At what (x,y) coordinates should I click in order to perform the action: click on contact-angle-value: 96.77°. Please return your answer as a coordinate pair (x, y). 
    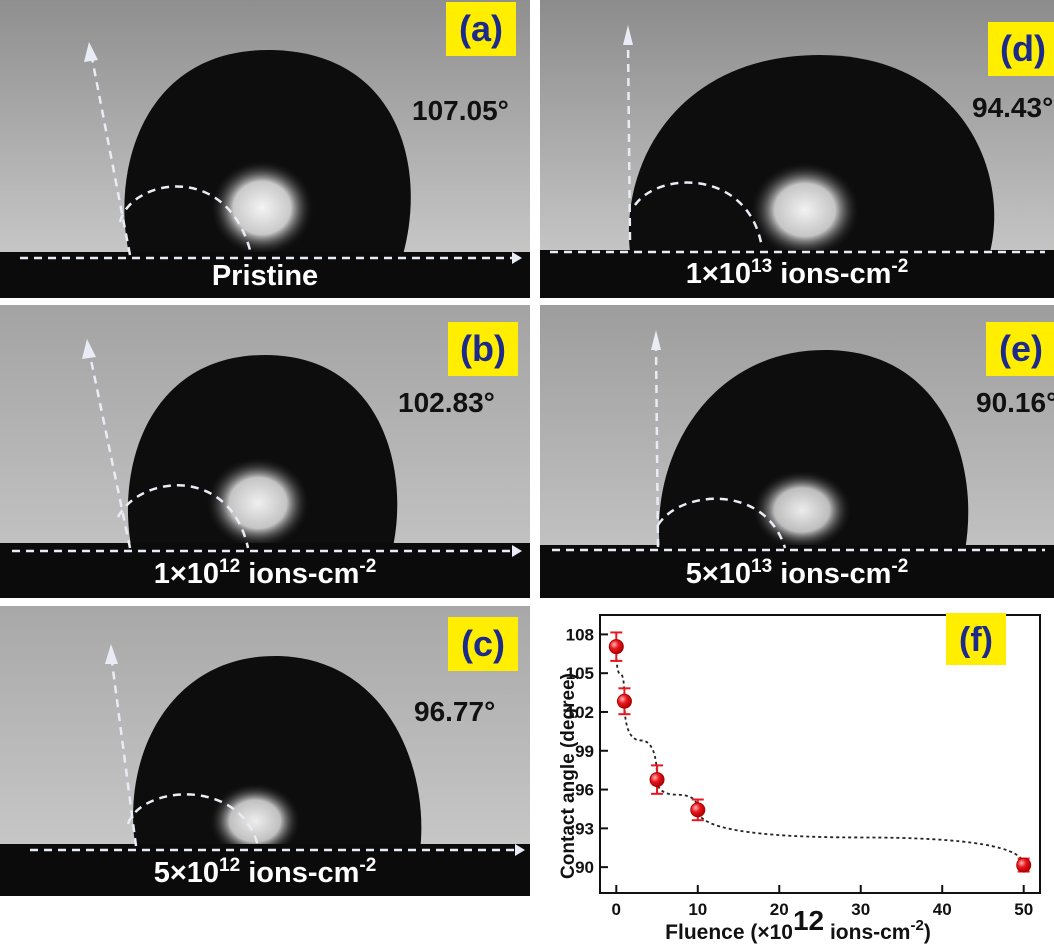
    Looking at the image, I should click on (455, 711).